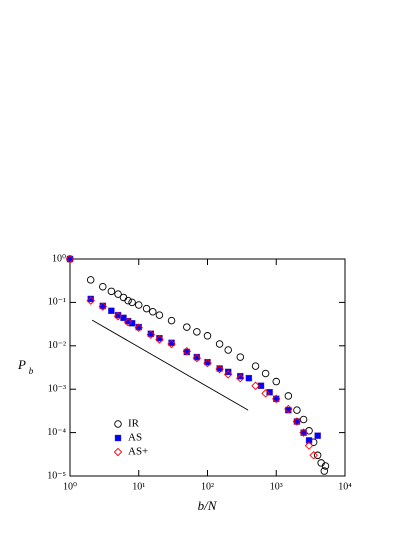 Image resolution: width=415 pixels, height=537 pixels. I want to click on reference-line, so click(170, 365).